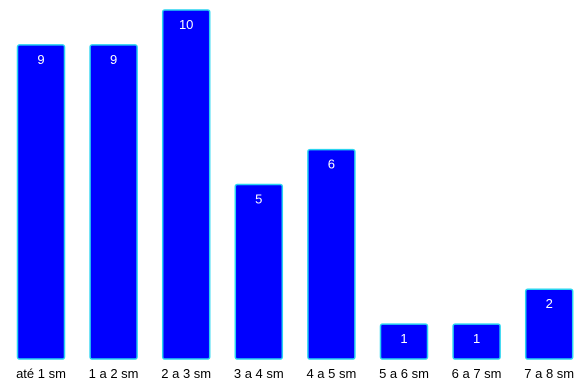  Describe the element at coordinates (186, 24) in the screenshot. I see `bar-value-label: 10` at that location.